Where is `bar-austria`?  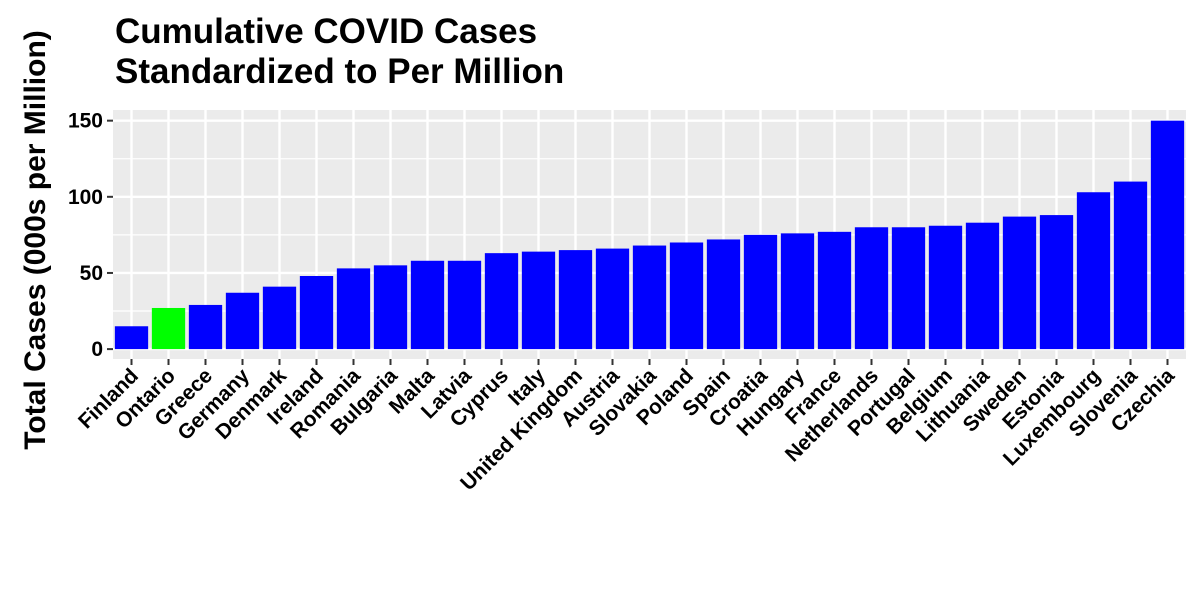 bar-austria is located at coordinates (612, 299).